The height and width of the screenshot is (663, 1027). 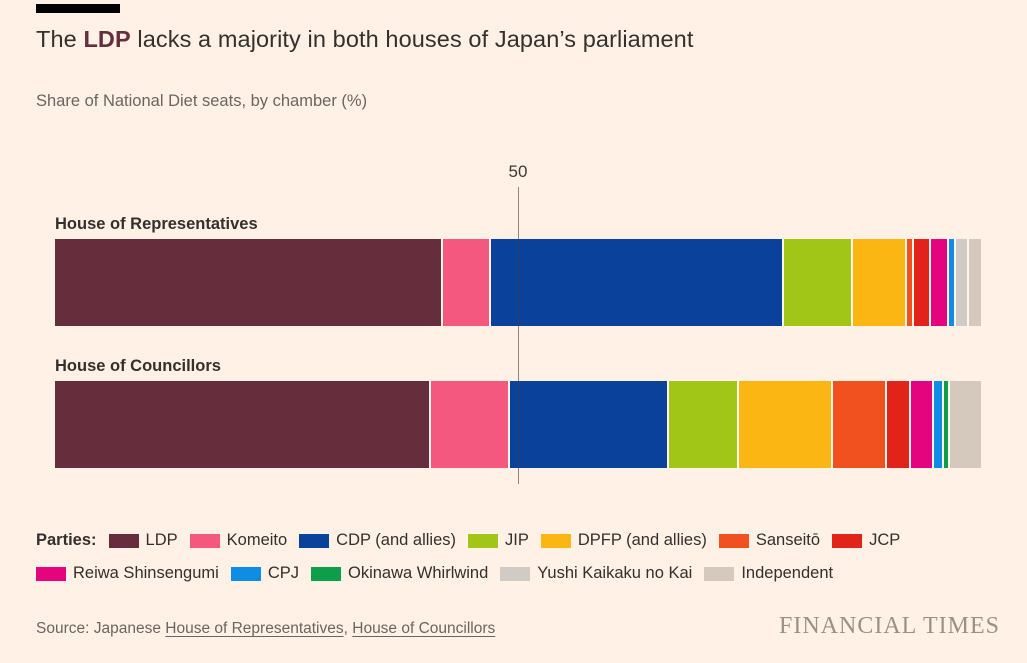 What do you see at coordinates (283, 573) in the screenshot?
I see `legend-item-label: CPJ` at bounding box center [283, 573].